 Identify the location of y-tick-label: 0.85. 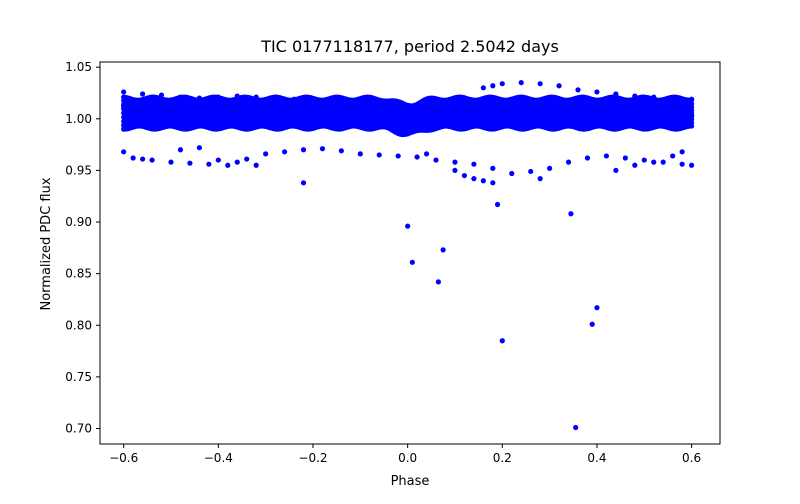
(78, 274).